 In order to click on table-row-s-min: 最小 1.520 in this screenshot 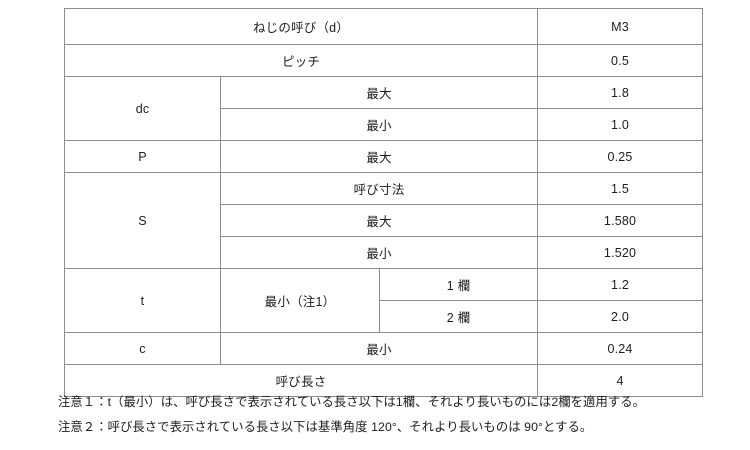, I will do `click(384, 252)`.